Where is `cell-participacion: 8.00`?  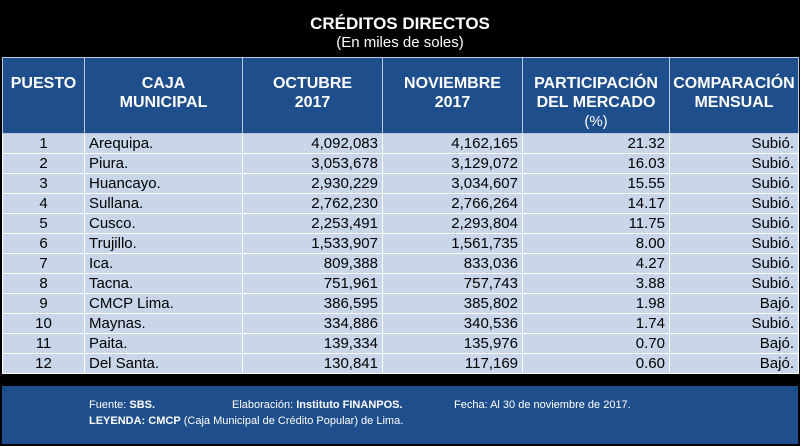 cell-participacion: 8.00 is located at coordinates (596, 243).